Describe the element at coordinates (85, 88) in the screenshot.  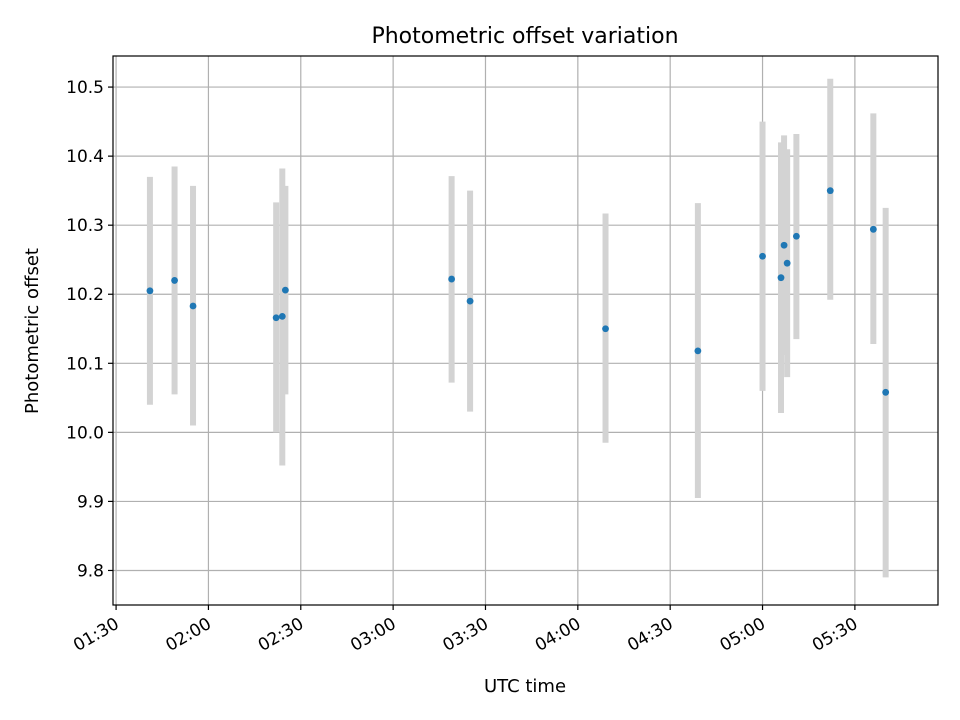
I see `y-tick-label: 10.5` at that location.